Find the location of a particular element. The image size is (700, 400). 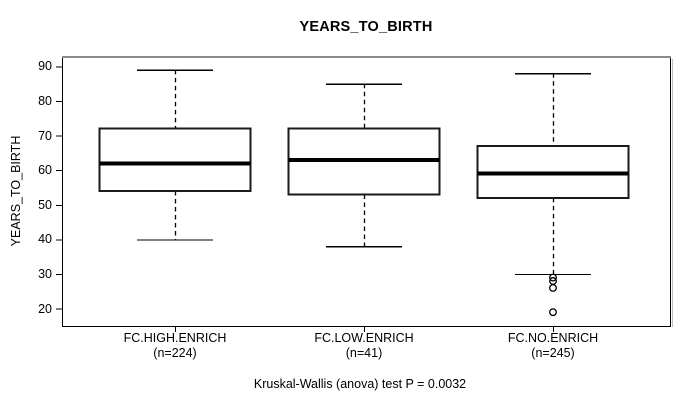

y-tick-label: 60 is located at coordinates (45, 170).